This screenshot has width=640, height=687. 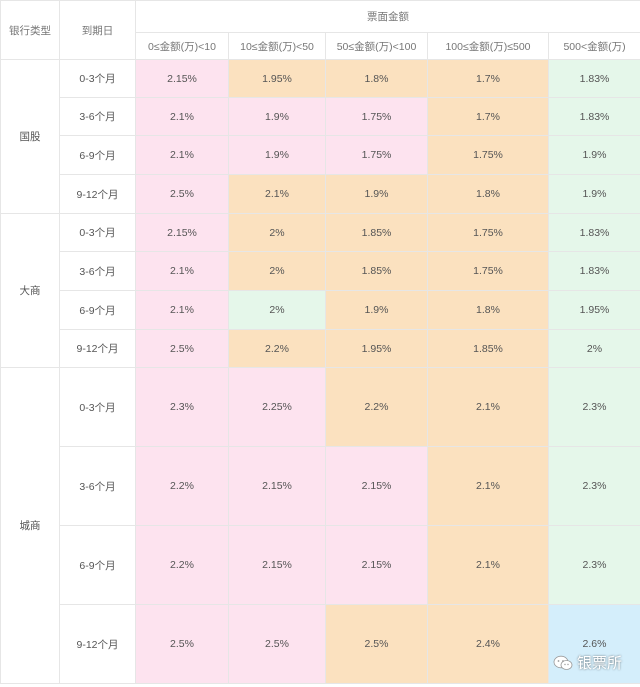 I want to click on rate-cell: 2.6%, so click(x=593, y=644).